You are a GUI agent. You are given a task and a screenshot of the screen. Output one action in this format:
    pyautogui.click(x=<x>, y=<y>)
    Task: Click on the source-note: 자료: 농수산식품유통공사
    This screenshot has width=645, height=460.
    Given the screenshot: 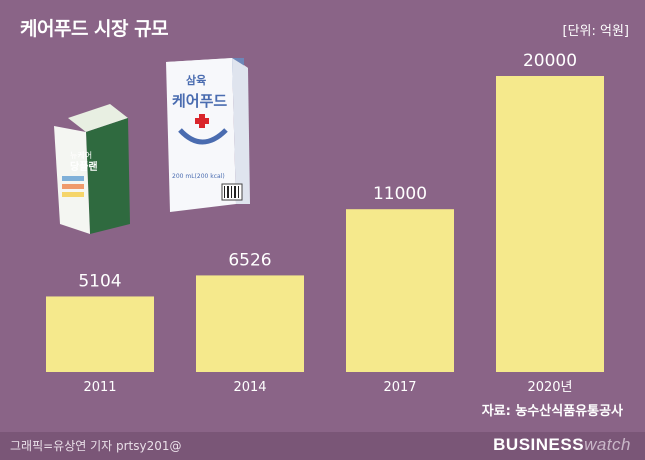 What is the action you would take?
    pyautogui.click(x=552, y=411)
    